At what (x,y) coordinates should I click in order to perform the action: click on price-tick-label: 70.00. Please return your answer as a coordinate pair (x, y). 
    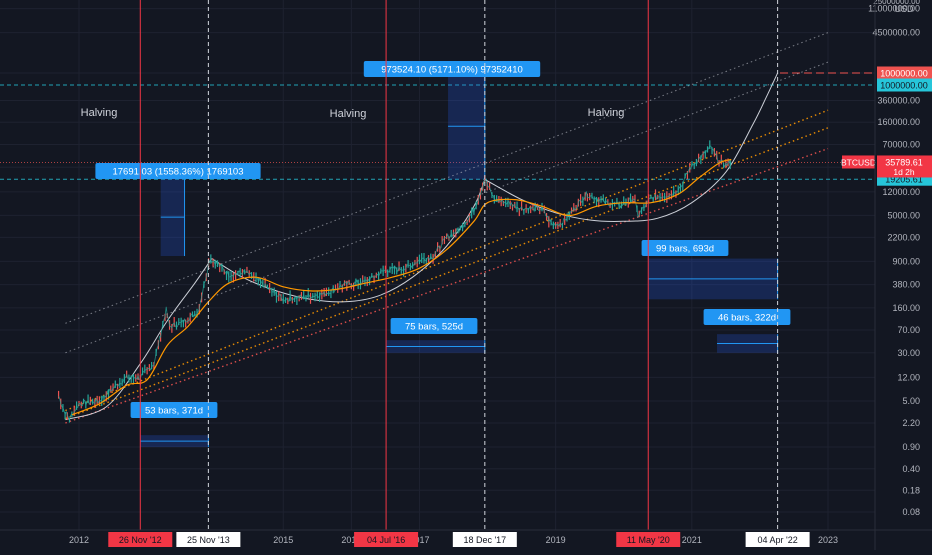
    Looking at the image, I should click on (908, 330).